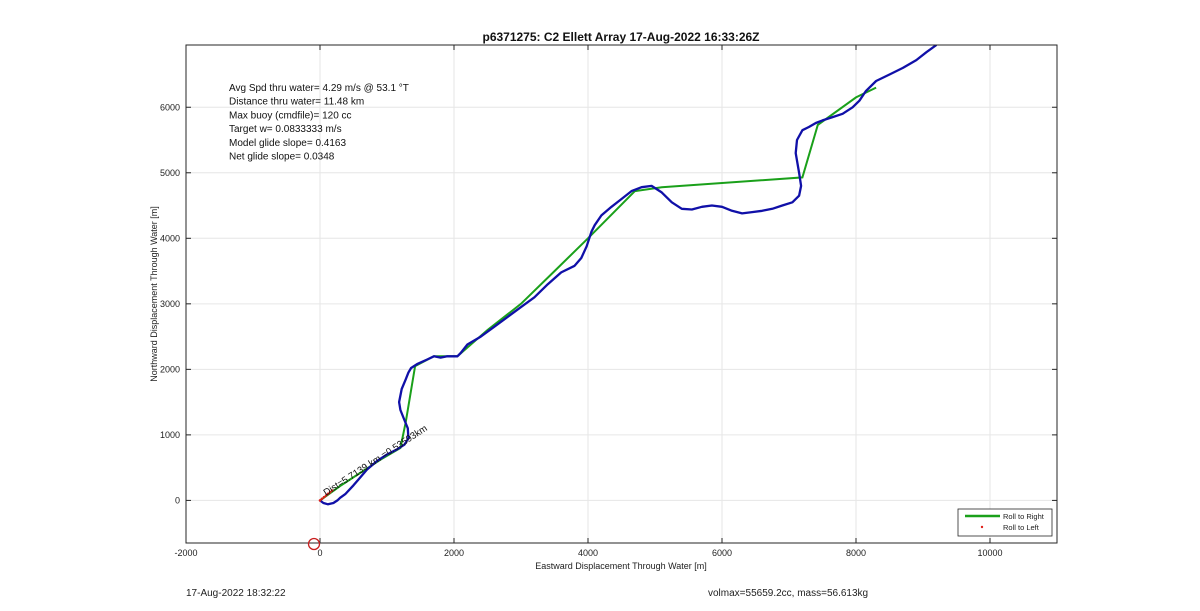  What do you see at coordinates (1021, 527) in the screenshot?
I see `legend-label-roll-left: Roll to Left` at bounding box center [1021, 527].